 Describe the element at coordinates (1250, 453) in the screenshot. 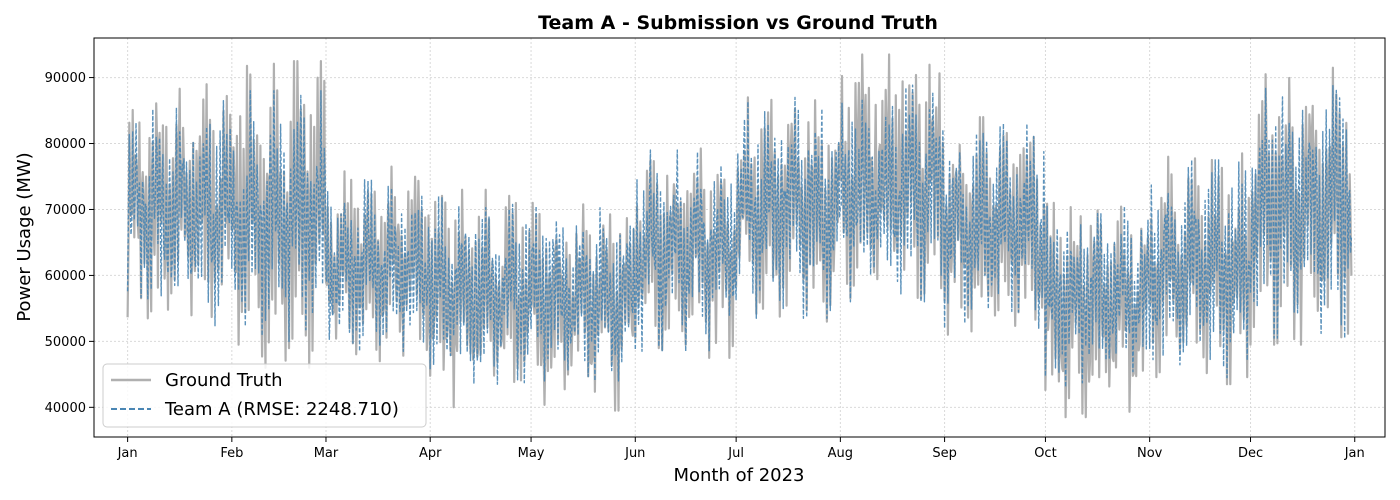

I see `x-tick-label: Dec` at that location.